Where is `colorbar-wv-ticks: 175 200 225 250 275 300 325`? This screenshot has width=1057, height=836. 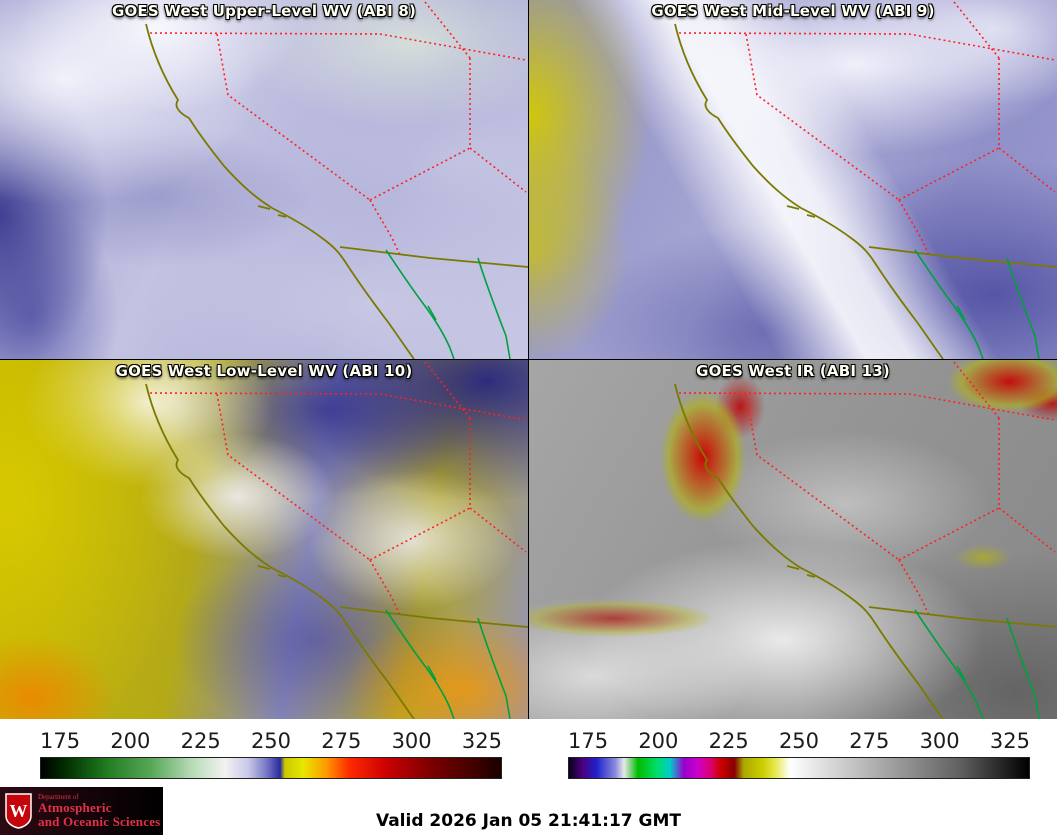
colorbar-wv-ticks: 175 200 225 250 275 300 325 is located at coordinates (271, 739).